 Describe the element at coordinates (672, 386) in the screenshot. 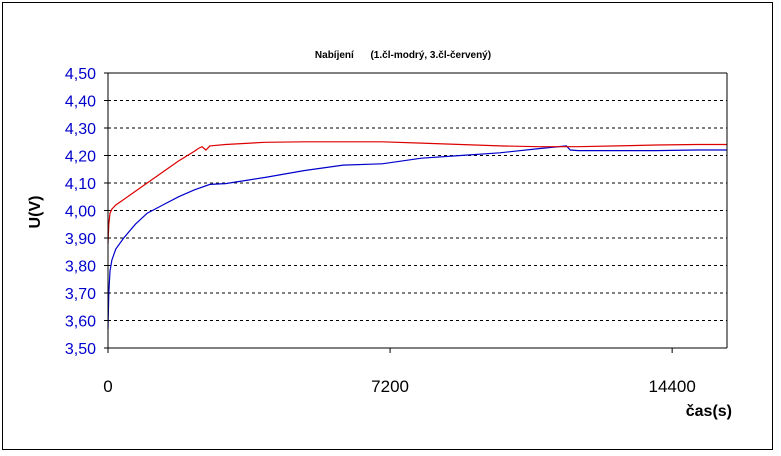

I see `x-tick-label: 14400` at that location.